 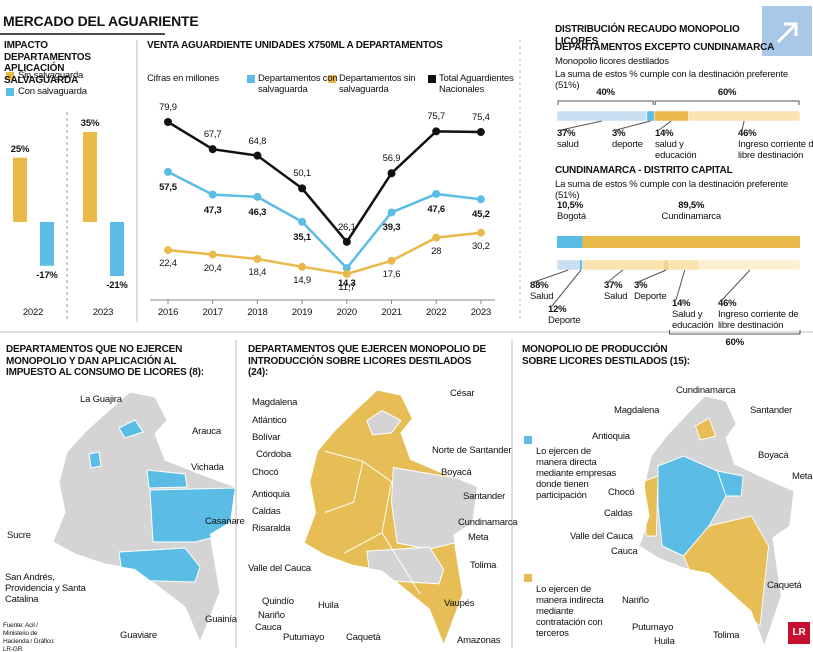 I want to click on group-value: 10,5%, so click(x=570, y=205).